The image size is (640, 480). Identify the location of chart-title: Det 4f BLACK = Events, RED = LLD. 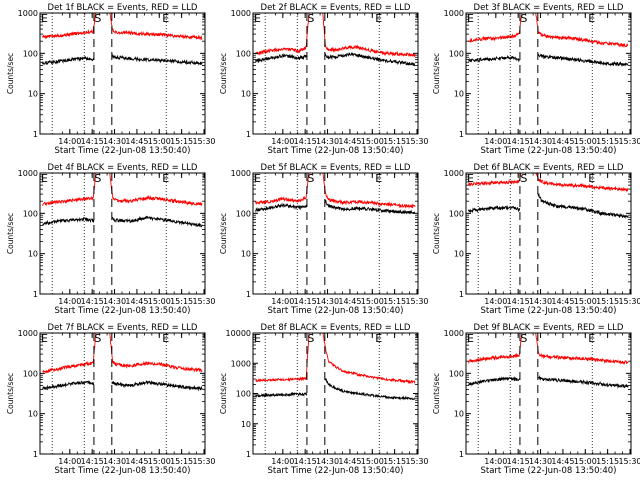
(123, 168).